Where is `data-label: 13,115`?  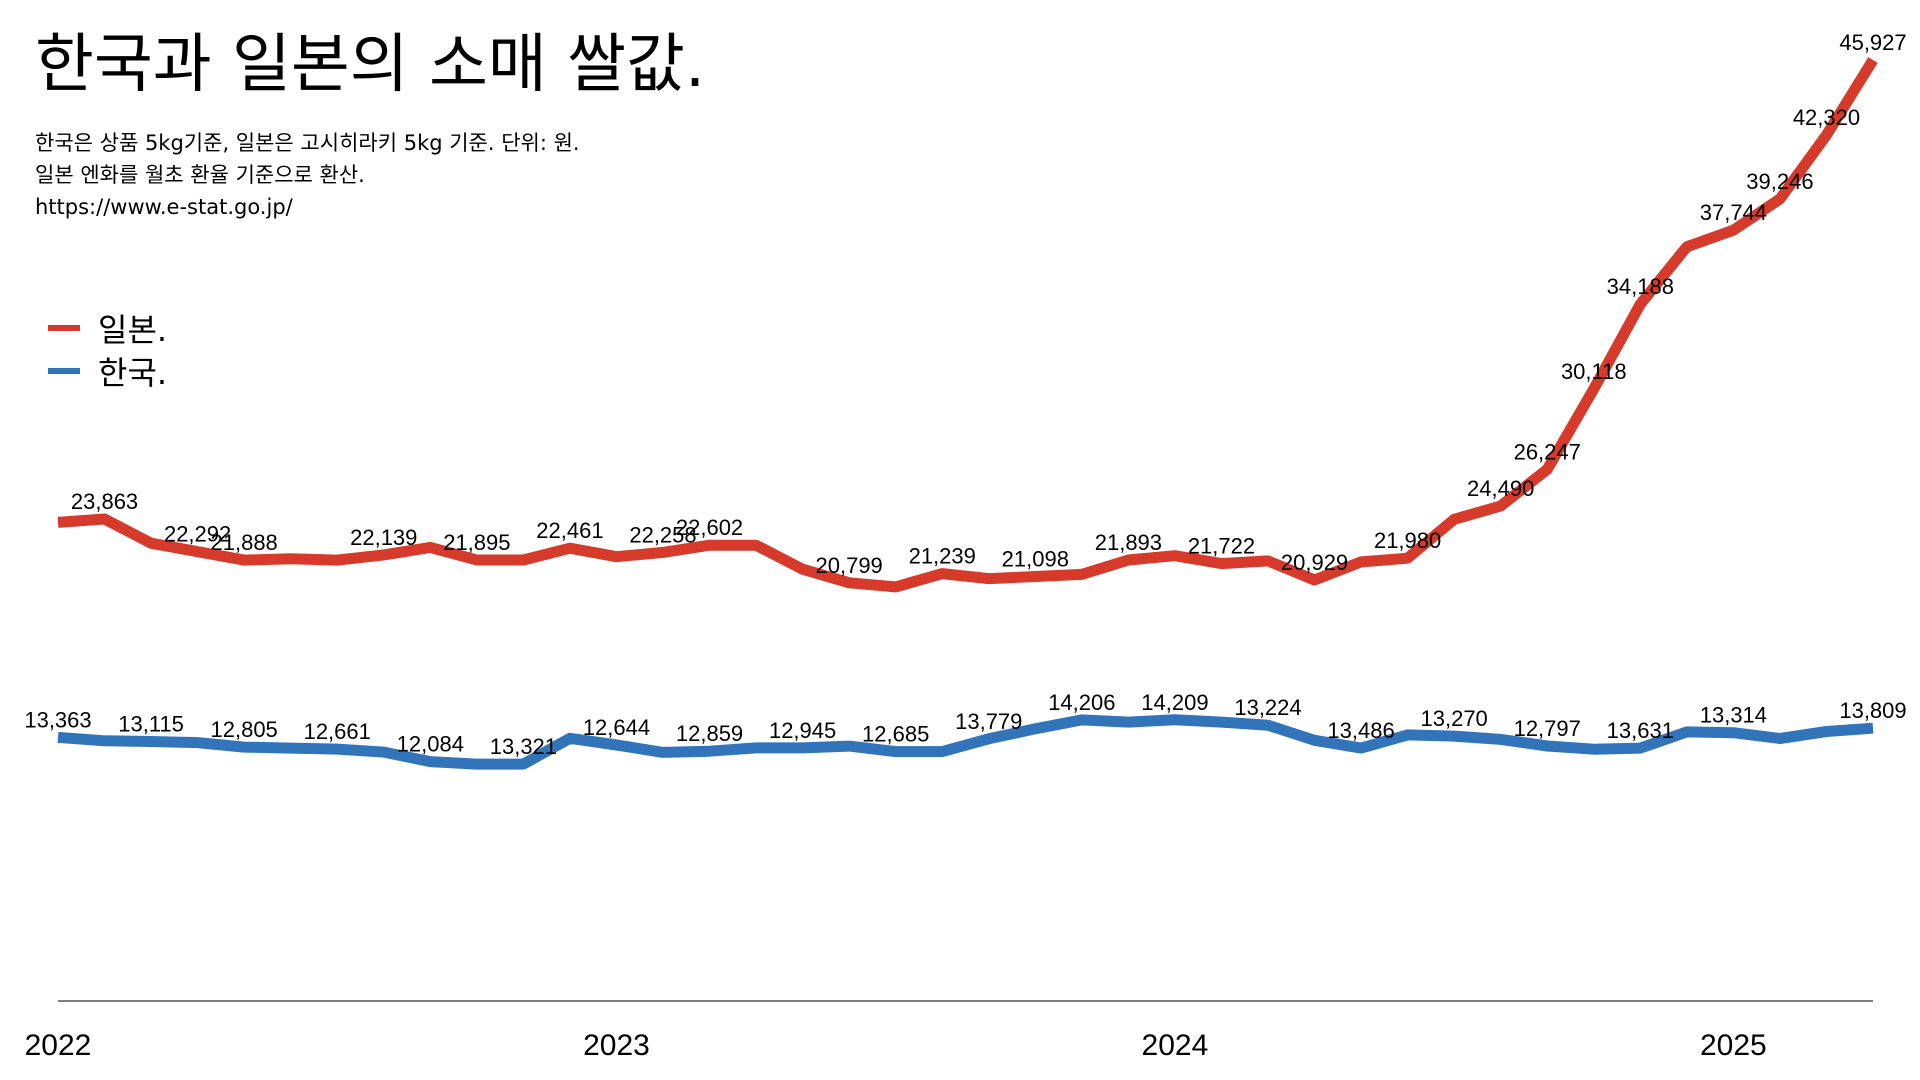
data-label: 13,115 is located at coordinates (151, 723).